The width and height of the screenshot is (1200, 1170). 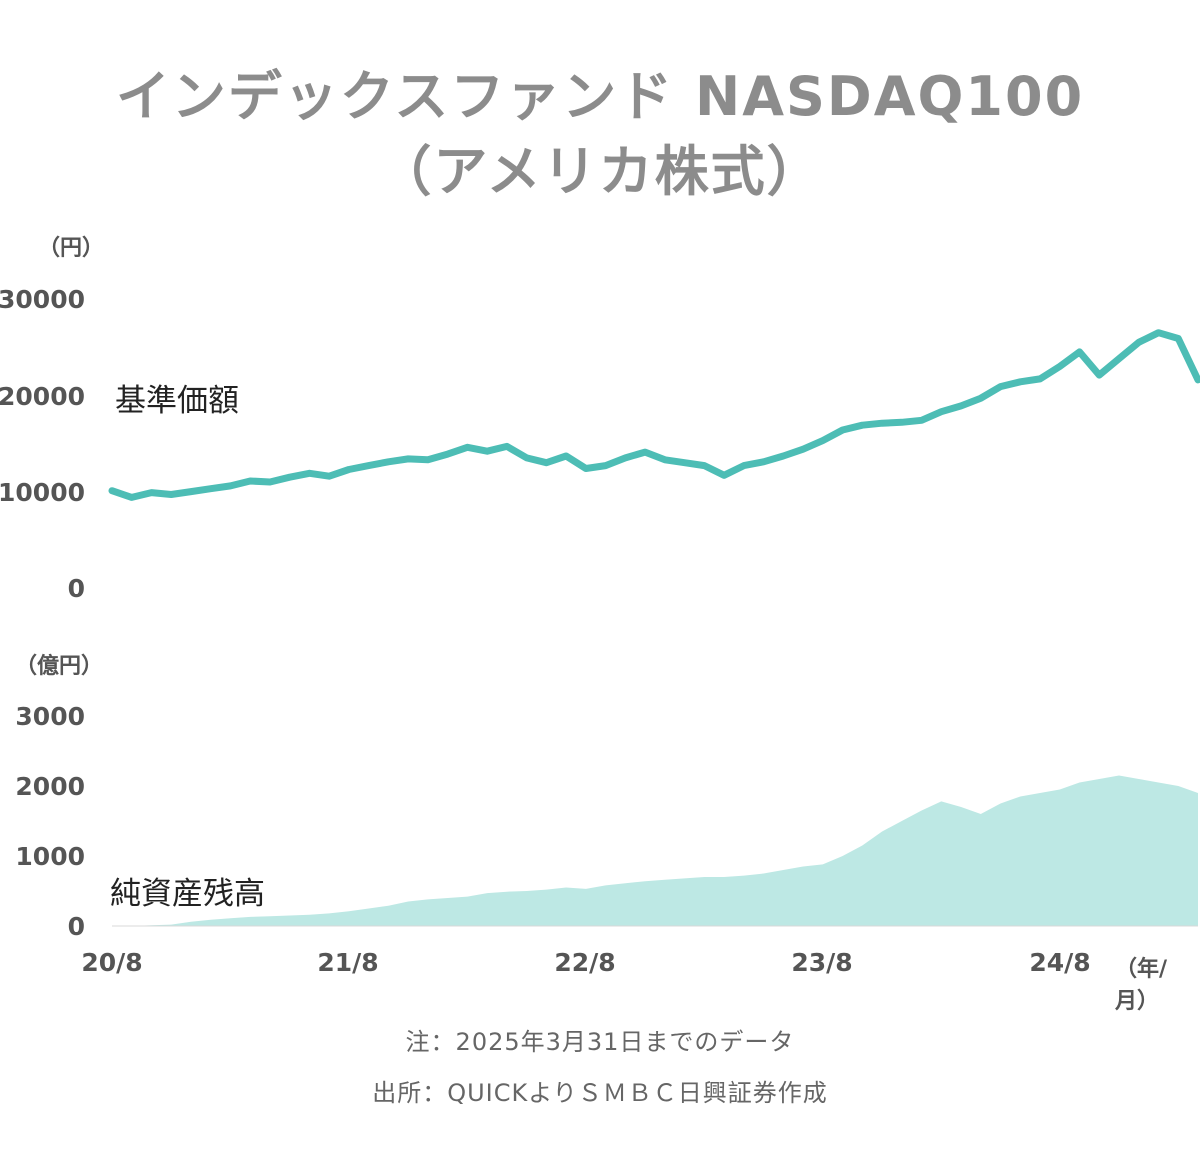 What do you see at coordinates (187, 894) in the screenshot?
I see `aum-series-label: 純資産残高` at bounding box center [187, 894].